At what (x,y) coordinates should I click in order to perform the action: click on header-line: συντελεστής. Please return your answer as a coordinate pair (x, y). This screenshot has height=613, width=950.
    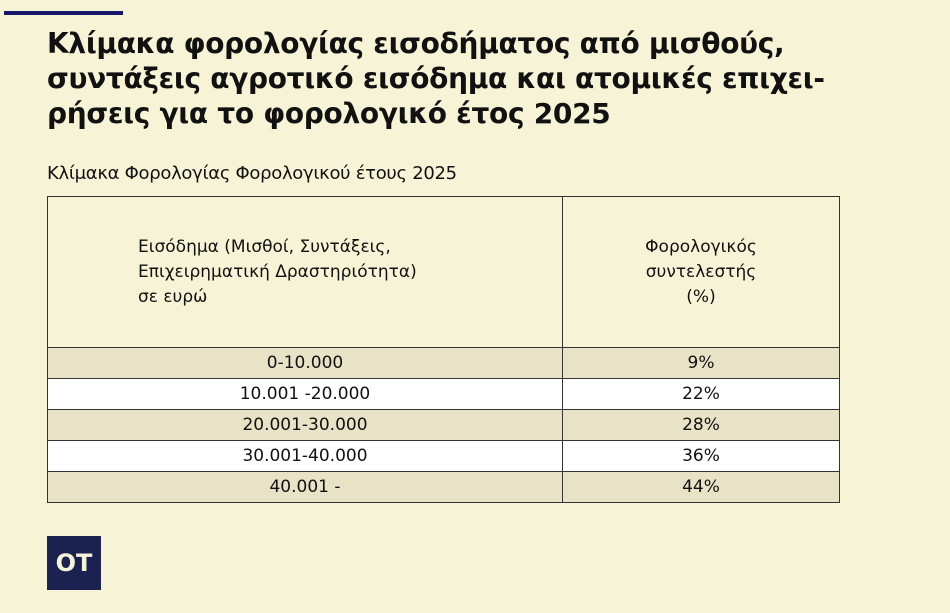
    Looking at the image, I should click on (701, 271).